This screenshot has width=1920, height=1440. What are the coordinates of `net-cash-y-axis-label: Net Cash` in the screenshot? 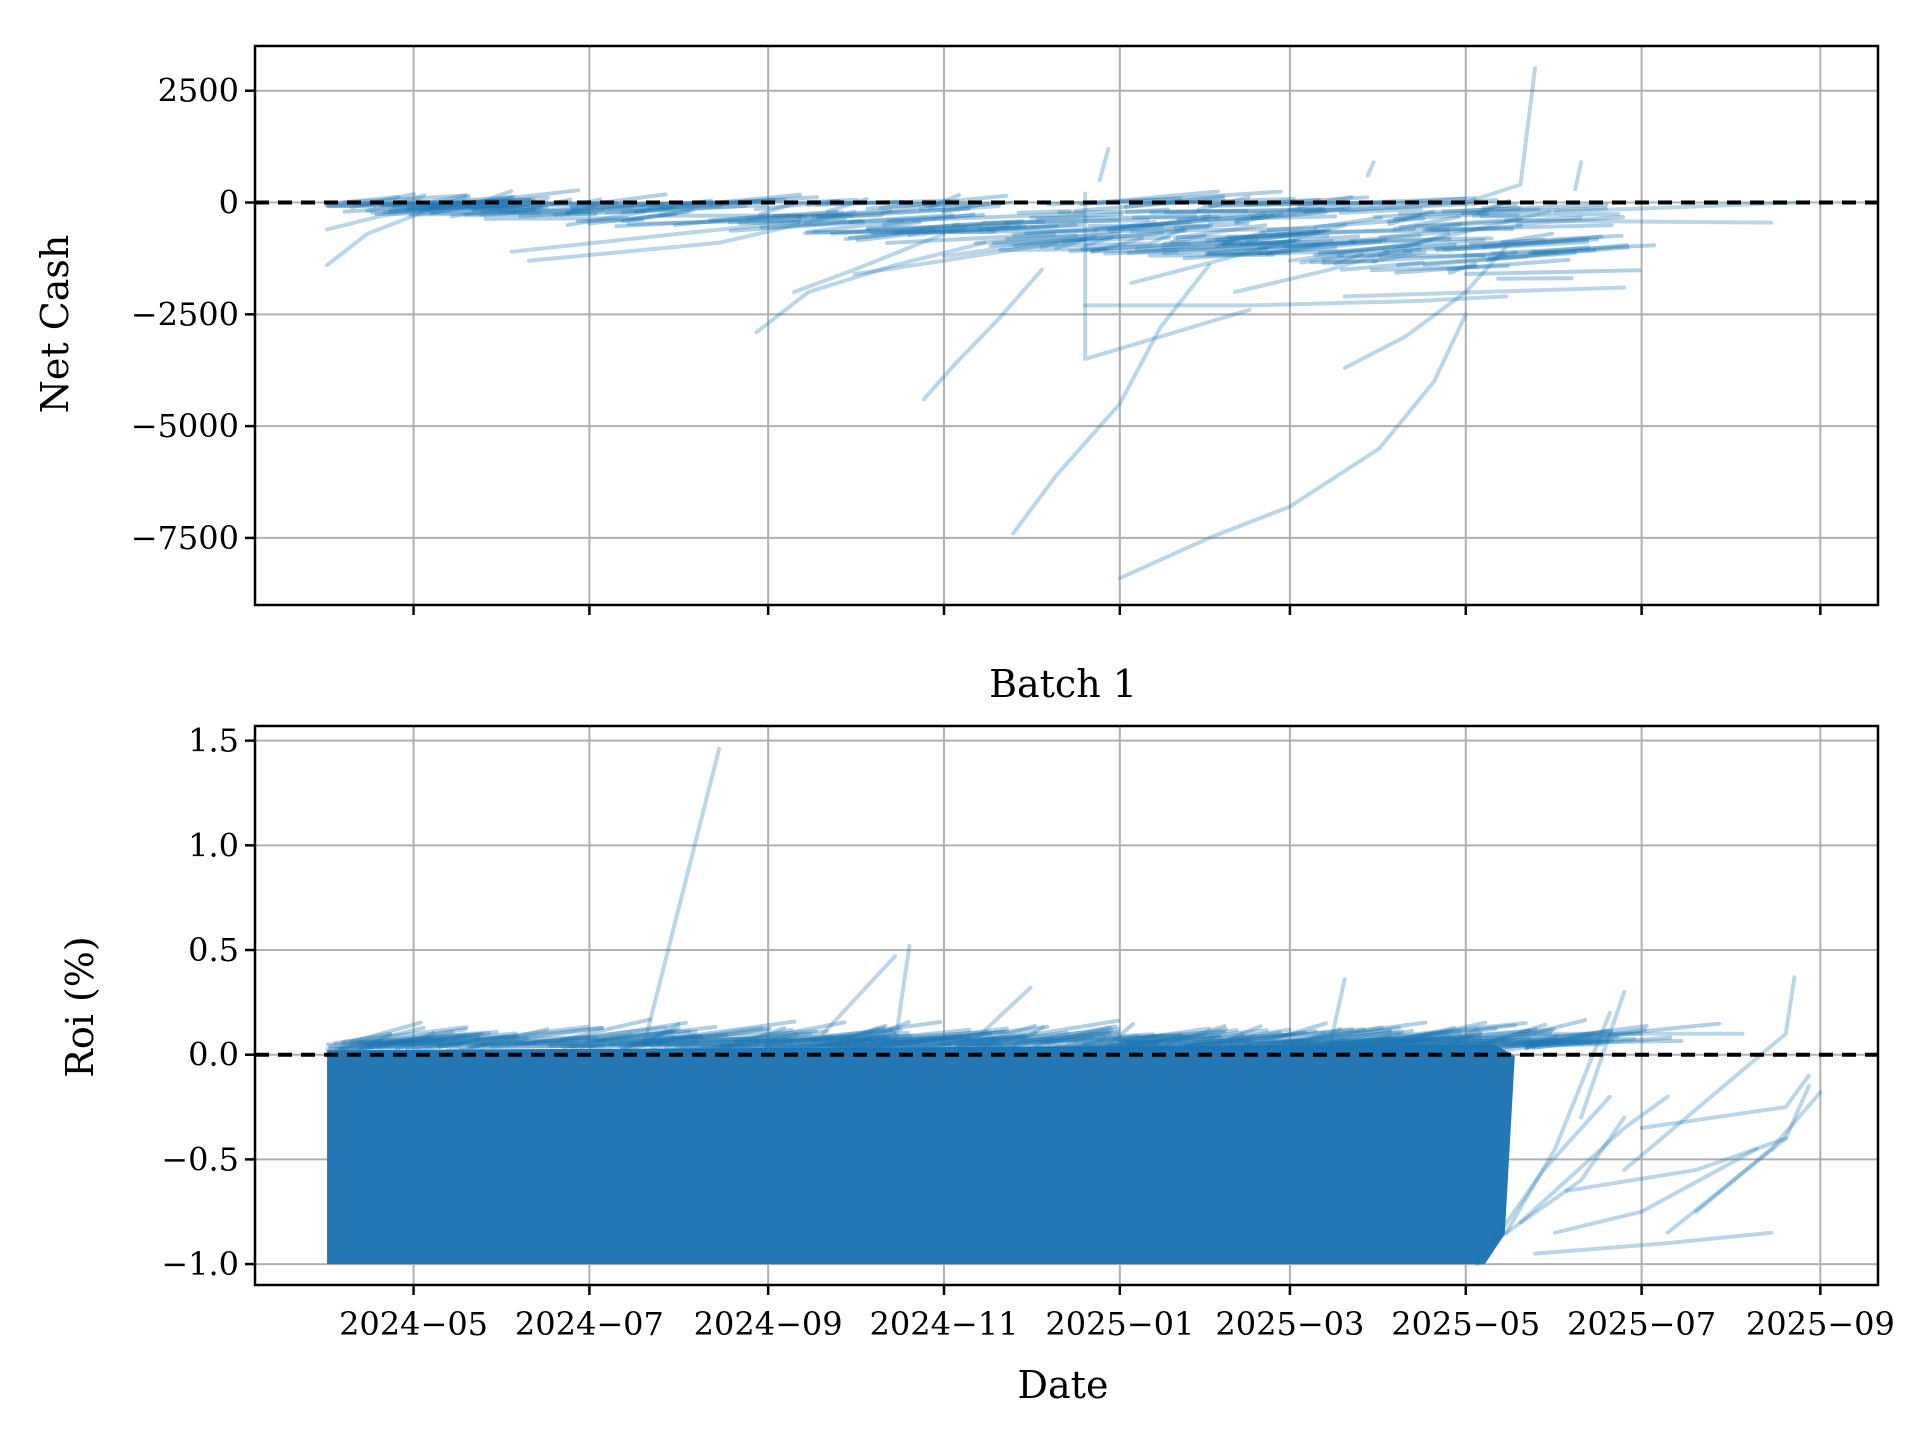 It's located at (55, 324).